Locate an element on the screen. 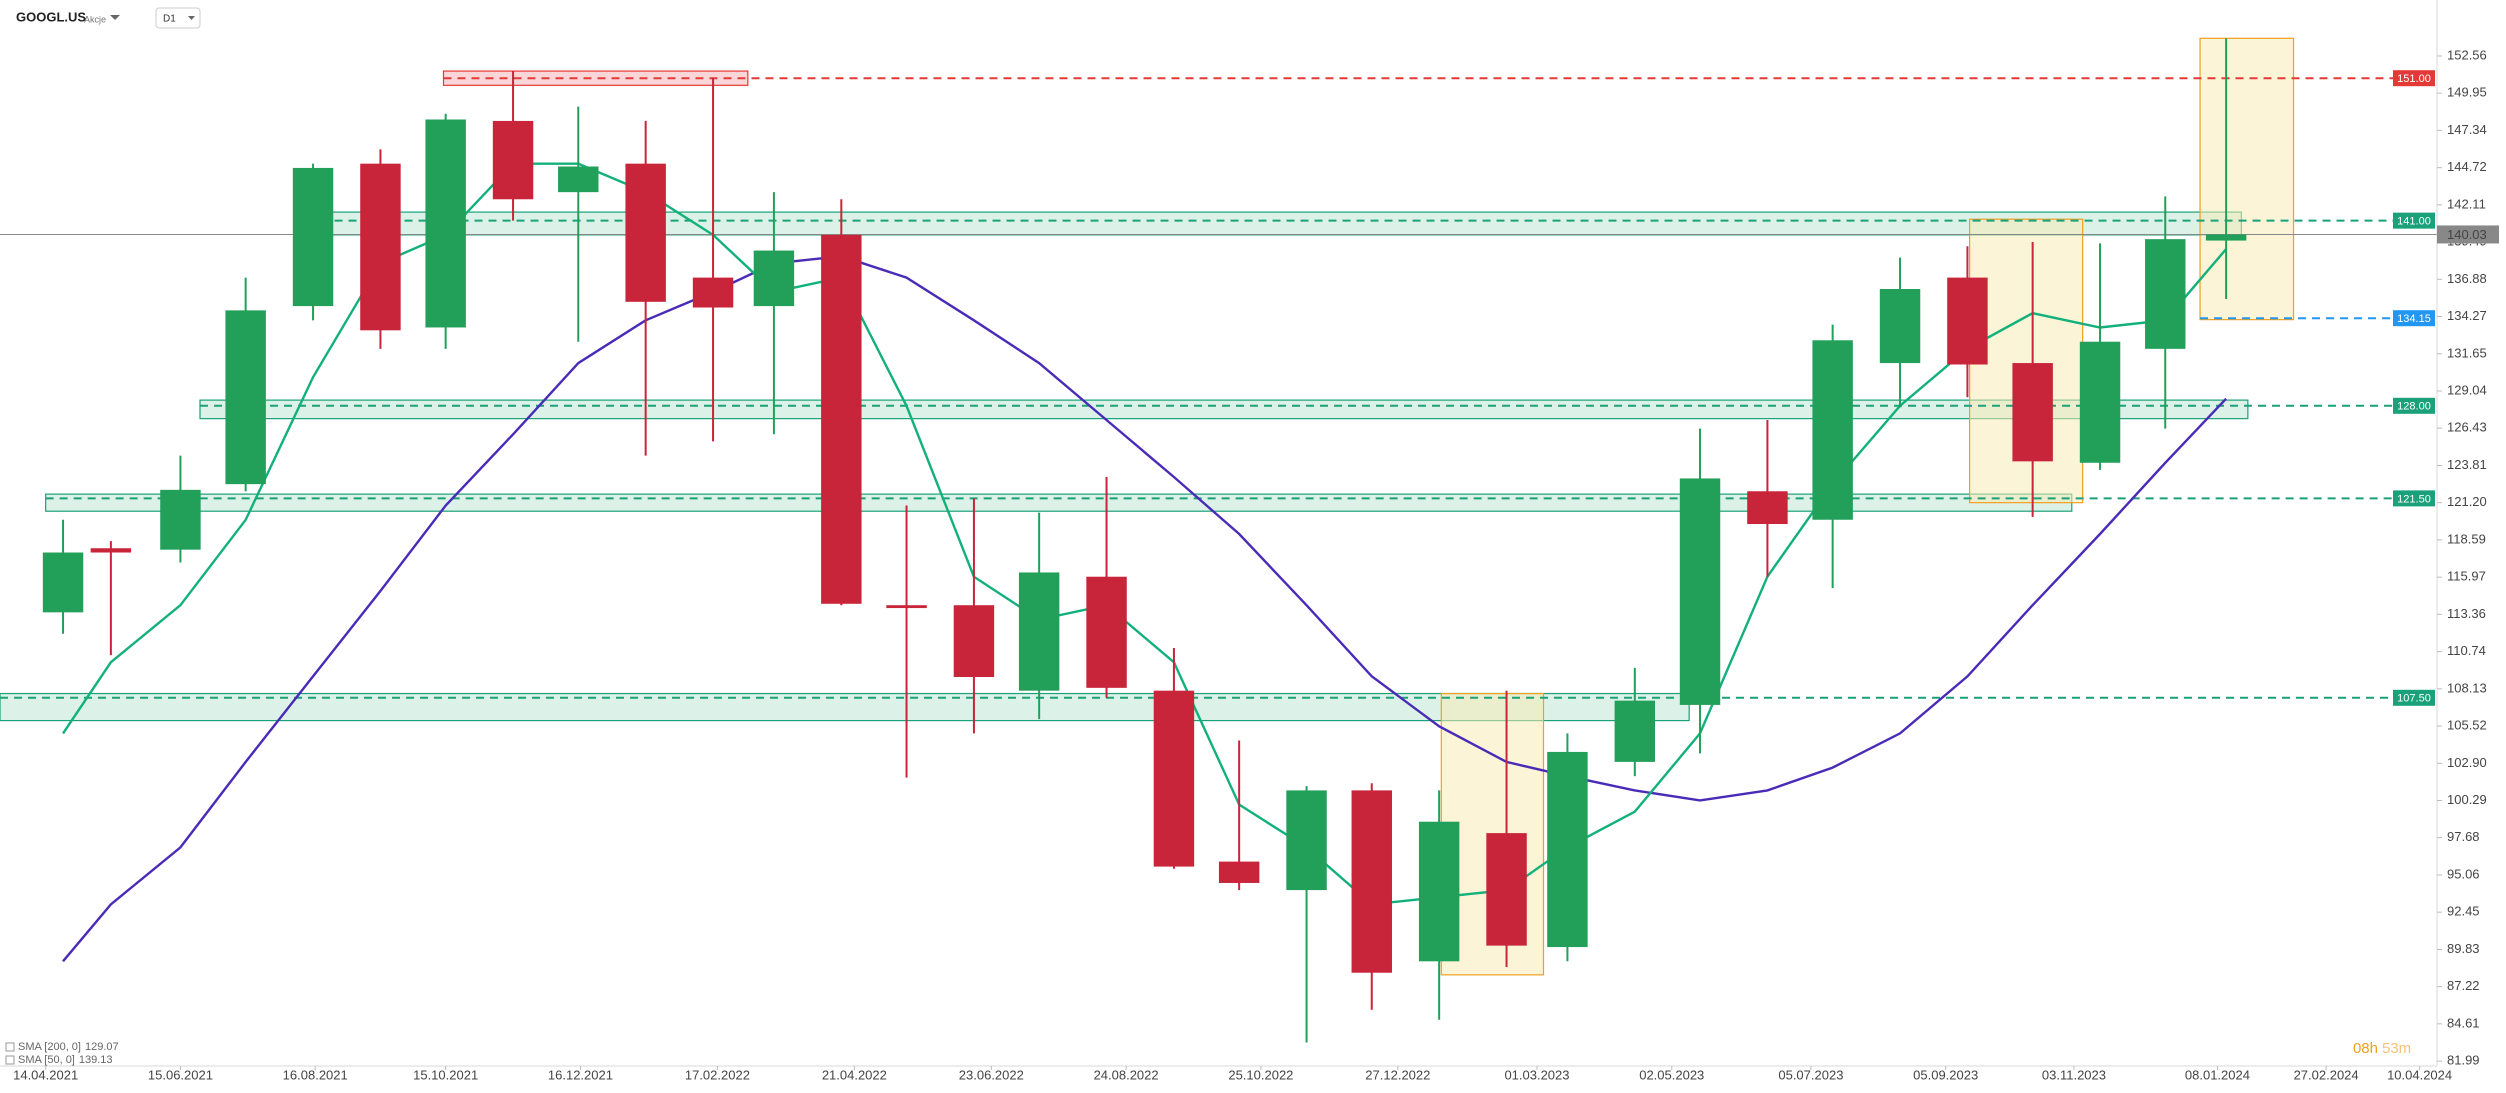 The height and width of the screenshot is (1093, 2506). x-tick-label: 02.05.2023 is located at coordinates (1671, 1074).